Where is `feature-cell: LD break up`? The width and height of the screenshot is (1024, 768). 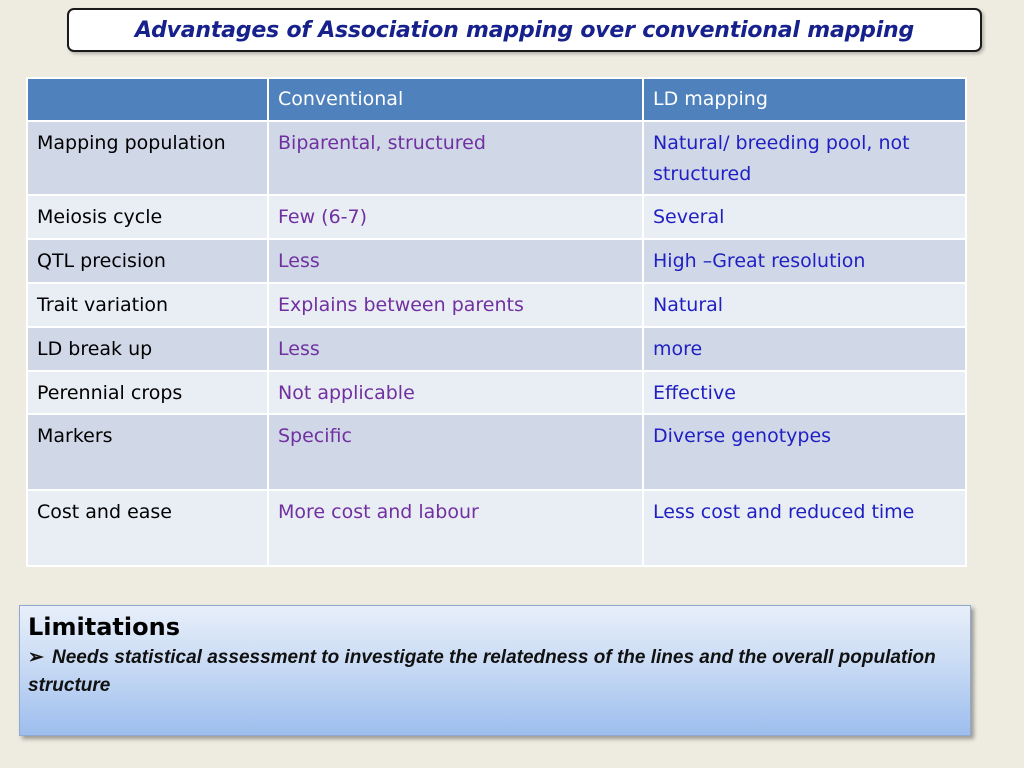 feature-cell: LD break up is located at coordinates (147, 349).